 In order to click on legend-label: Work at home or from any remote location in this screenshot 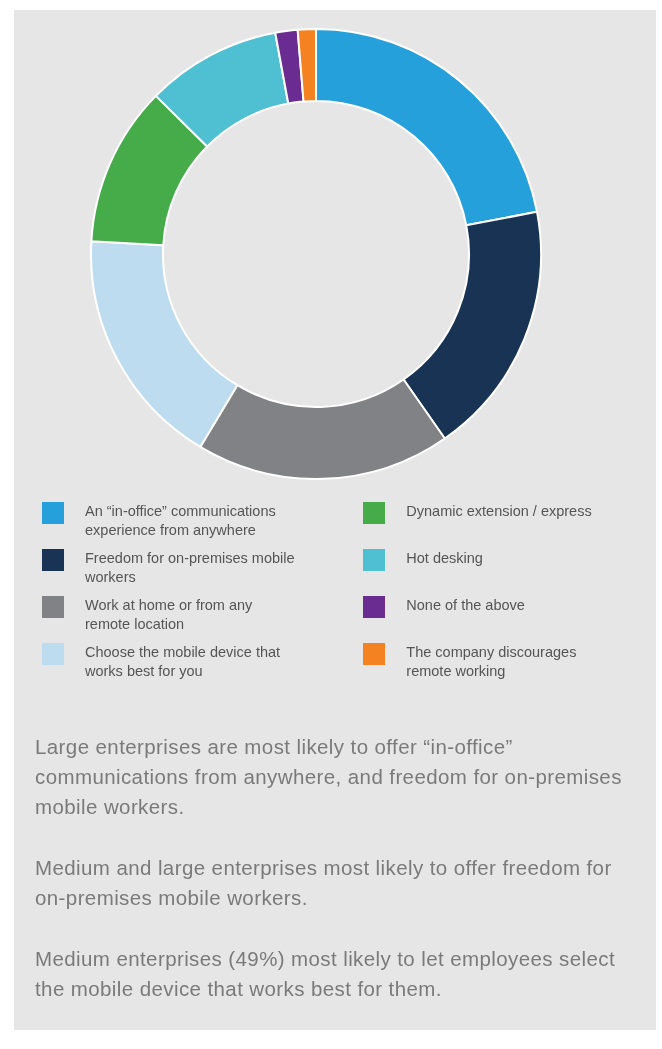, I will do `click(169, 615)`.